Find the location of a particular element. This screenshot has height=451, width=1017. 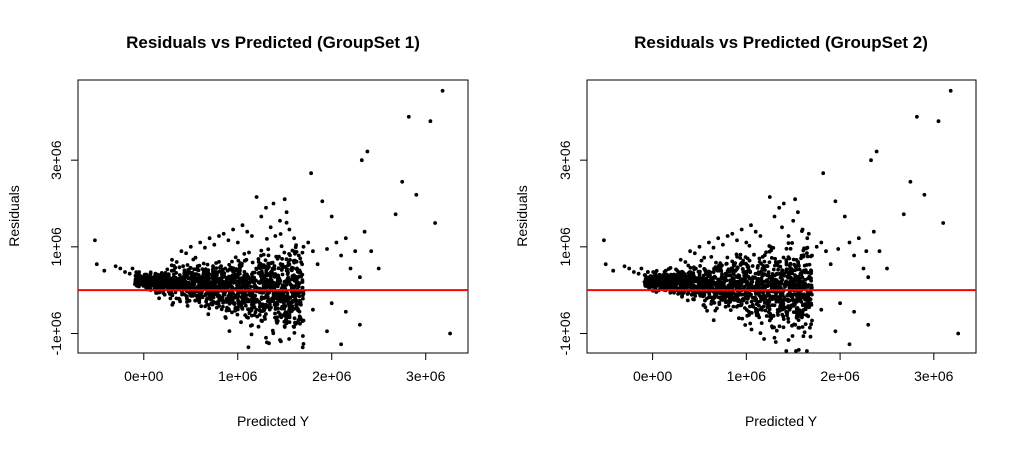

x-axis-ticks: 0e+00 1e+06 2e+06 3e+06 is located at coordinates (793, 368).